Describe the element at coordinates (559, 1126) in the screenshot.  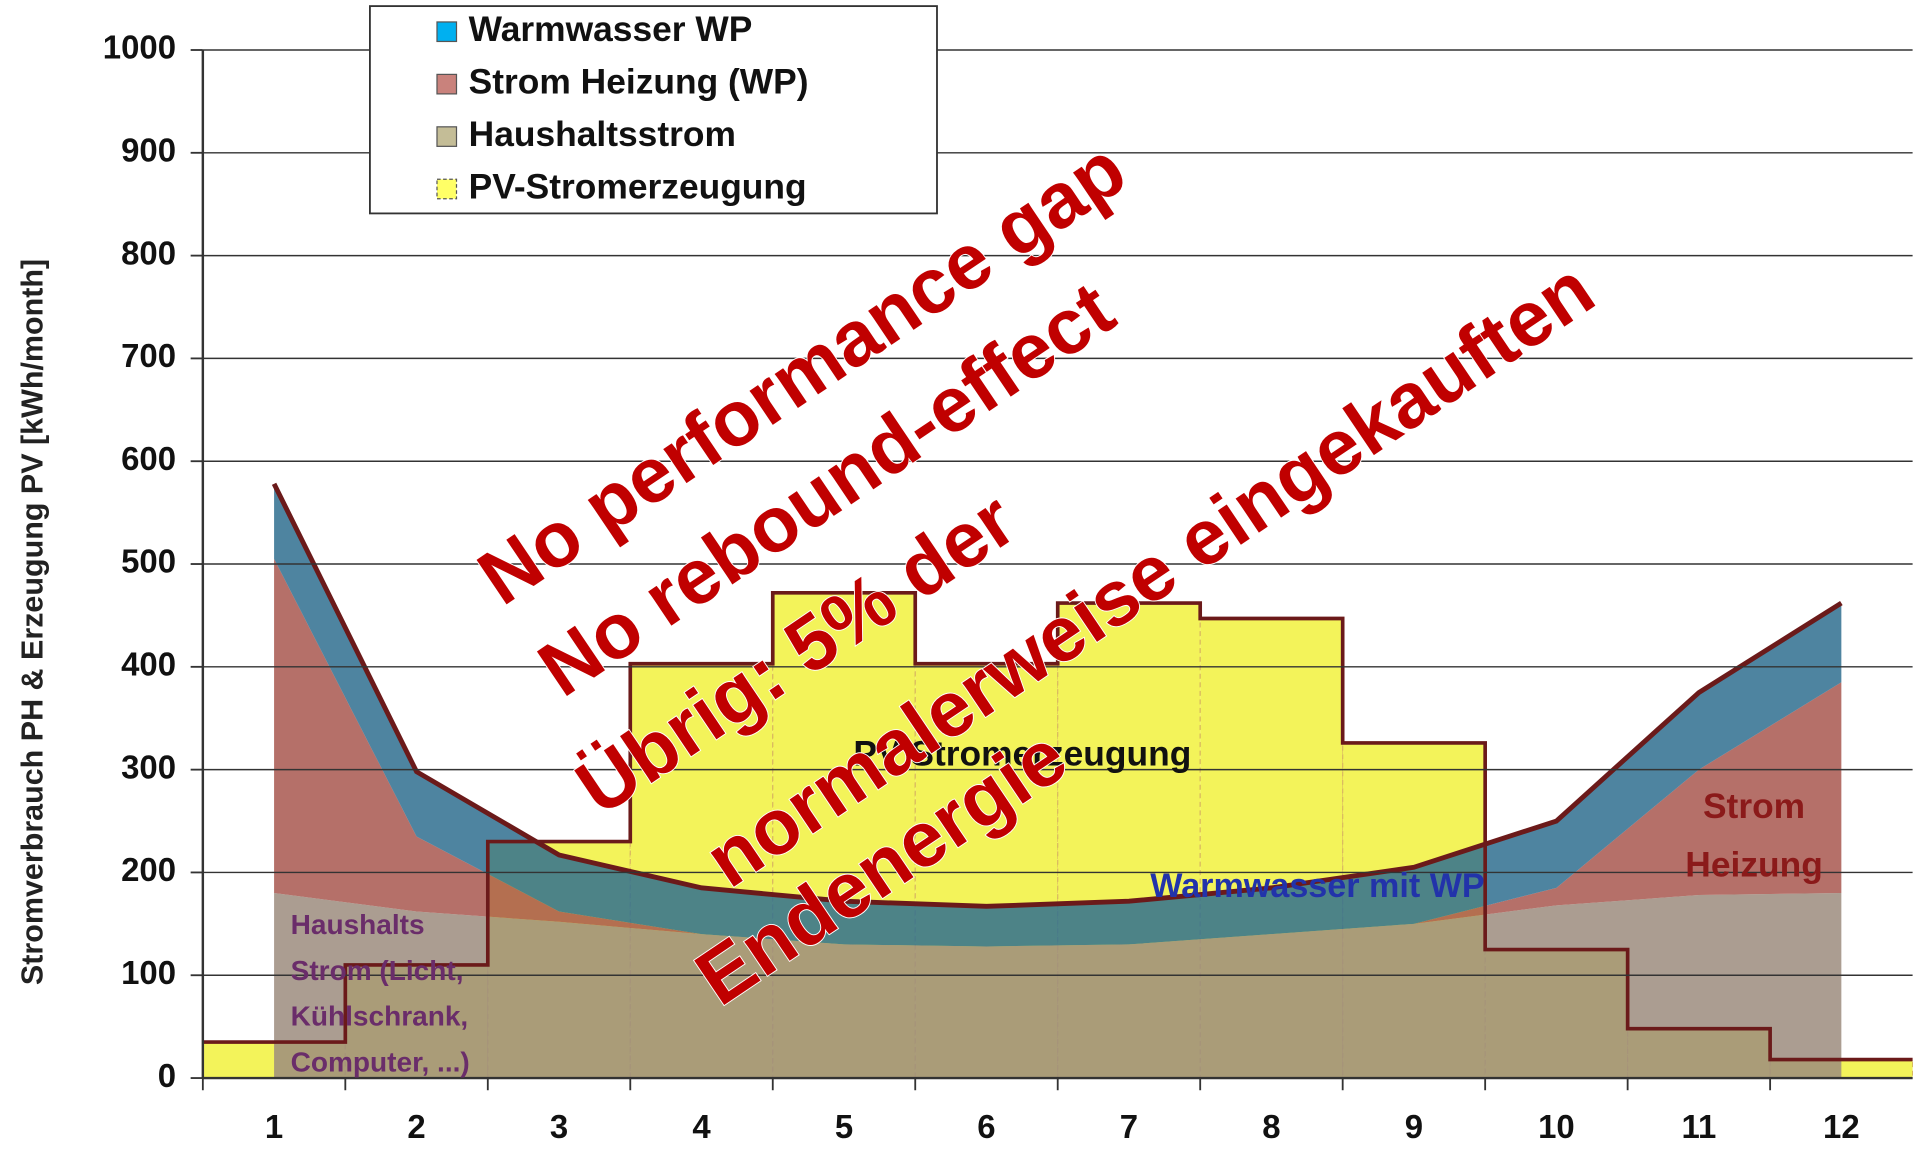
I see `x-tick-label: 3` at that location.